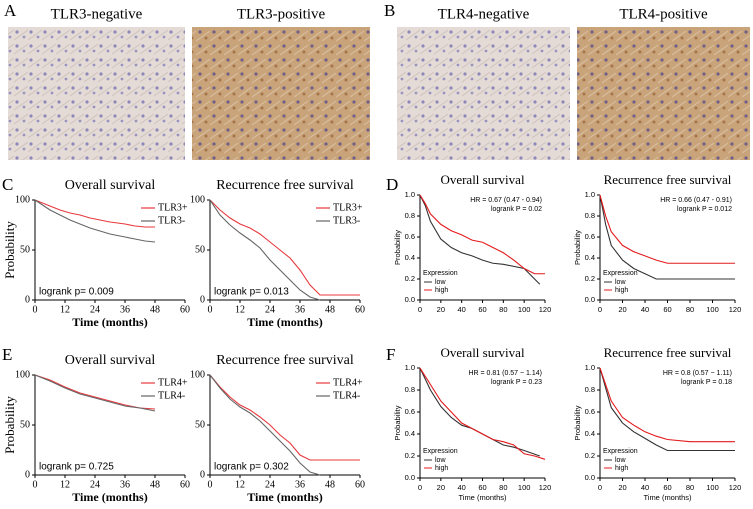 The image size is (753, 509). I want to click on image-caption: TLR3-positive, so click(281, 14).